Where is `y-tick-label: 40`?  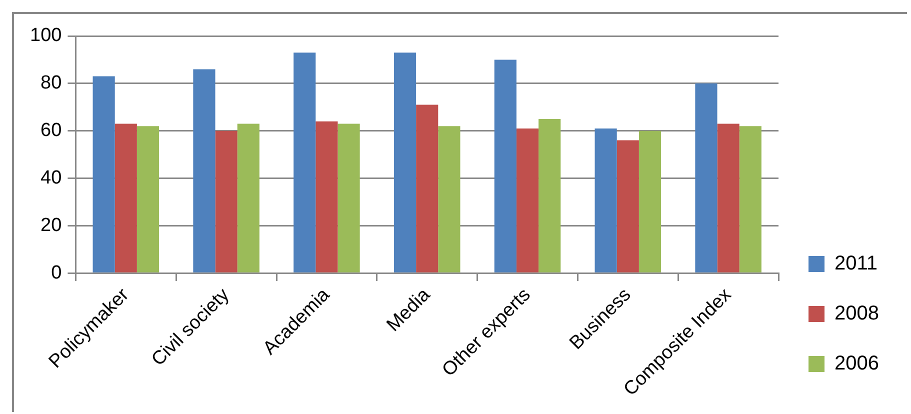 y-tick-label: 40 is located at coordinates (51, 177).